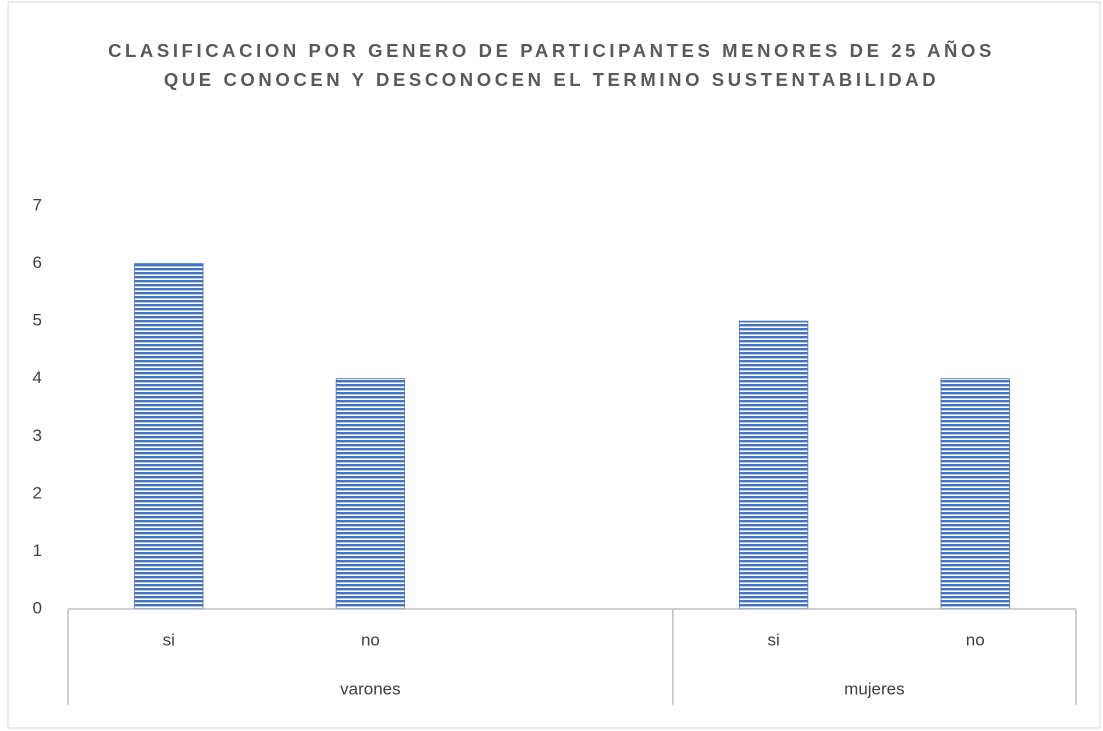 This screenshot has height=731, width=1103. Describe the element at coordinates (37, 492) in the screenshot. I see `y-tick-label: 2` at that location.